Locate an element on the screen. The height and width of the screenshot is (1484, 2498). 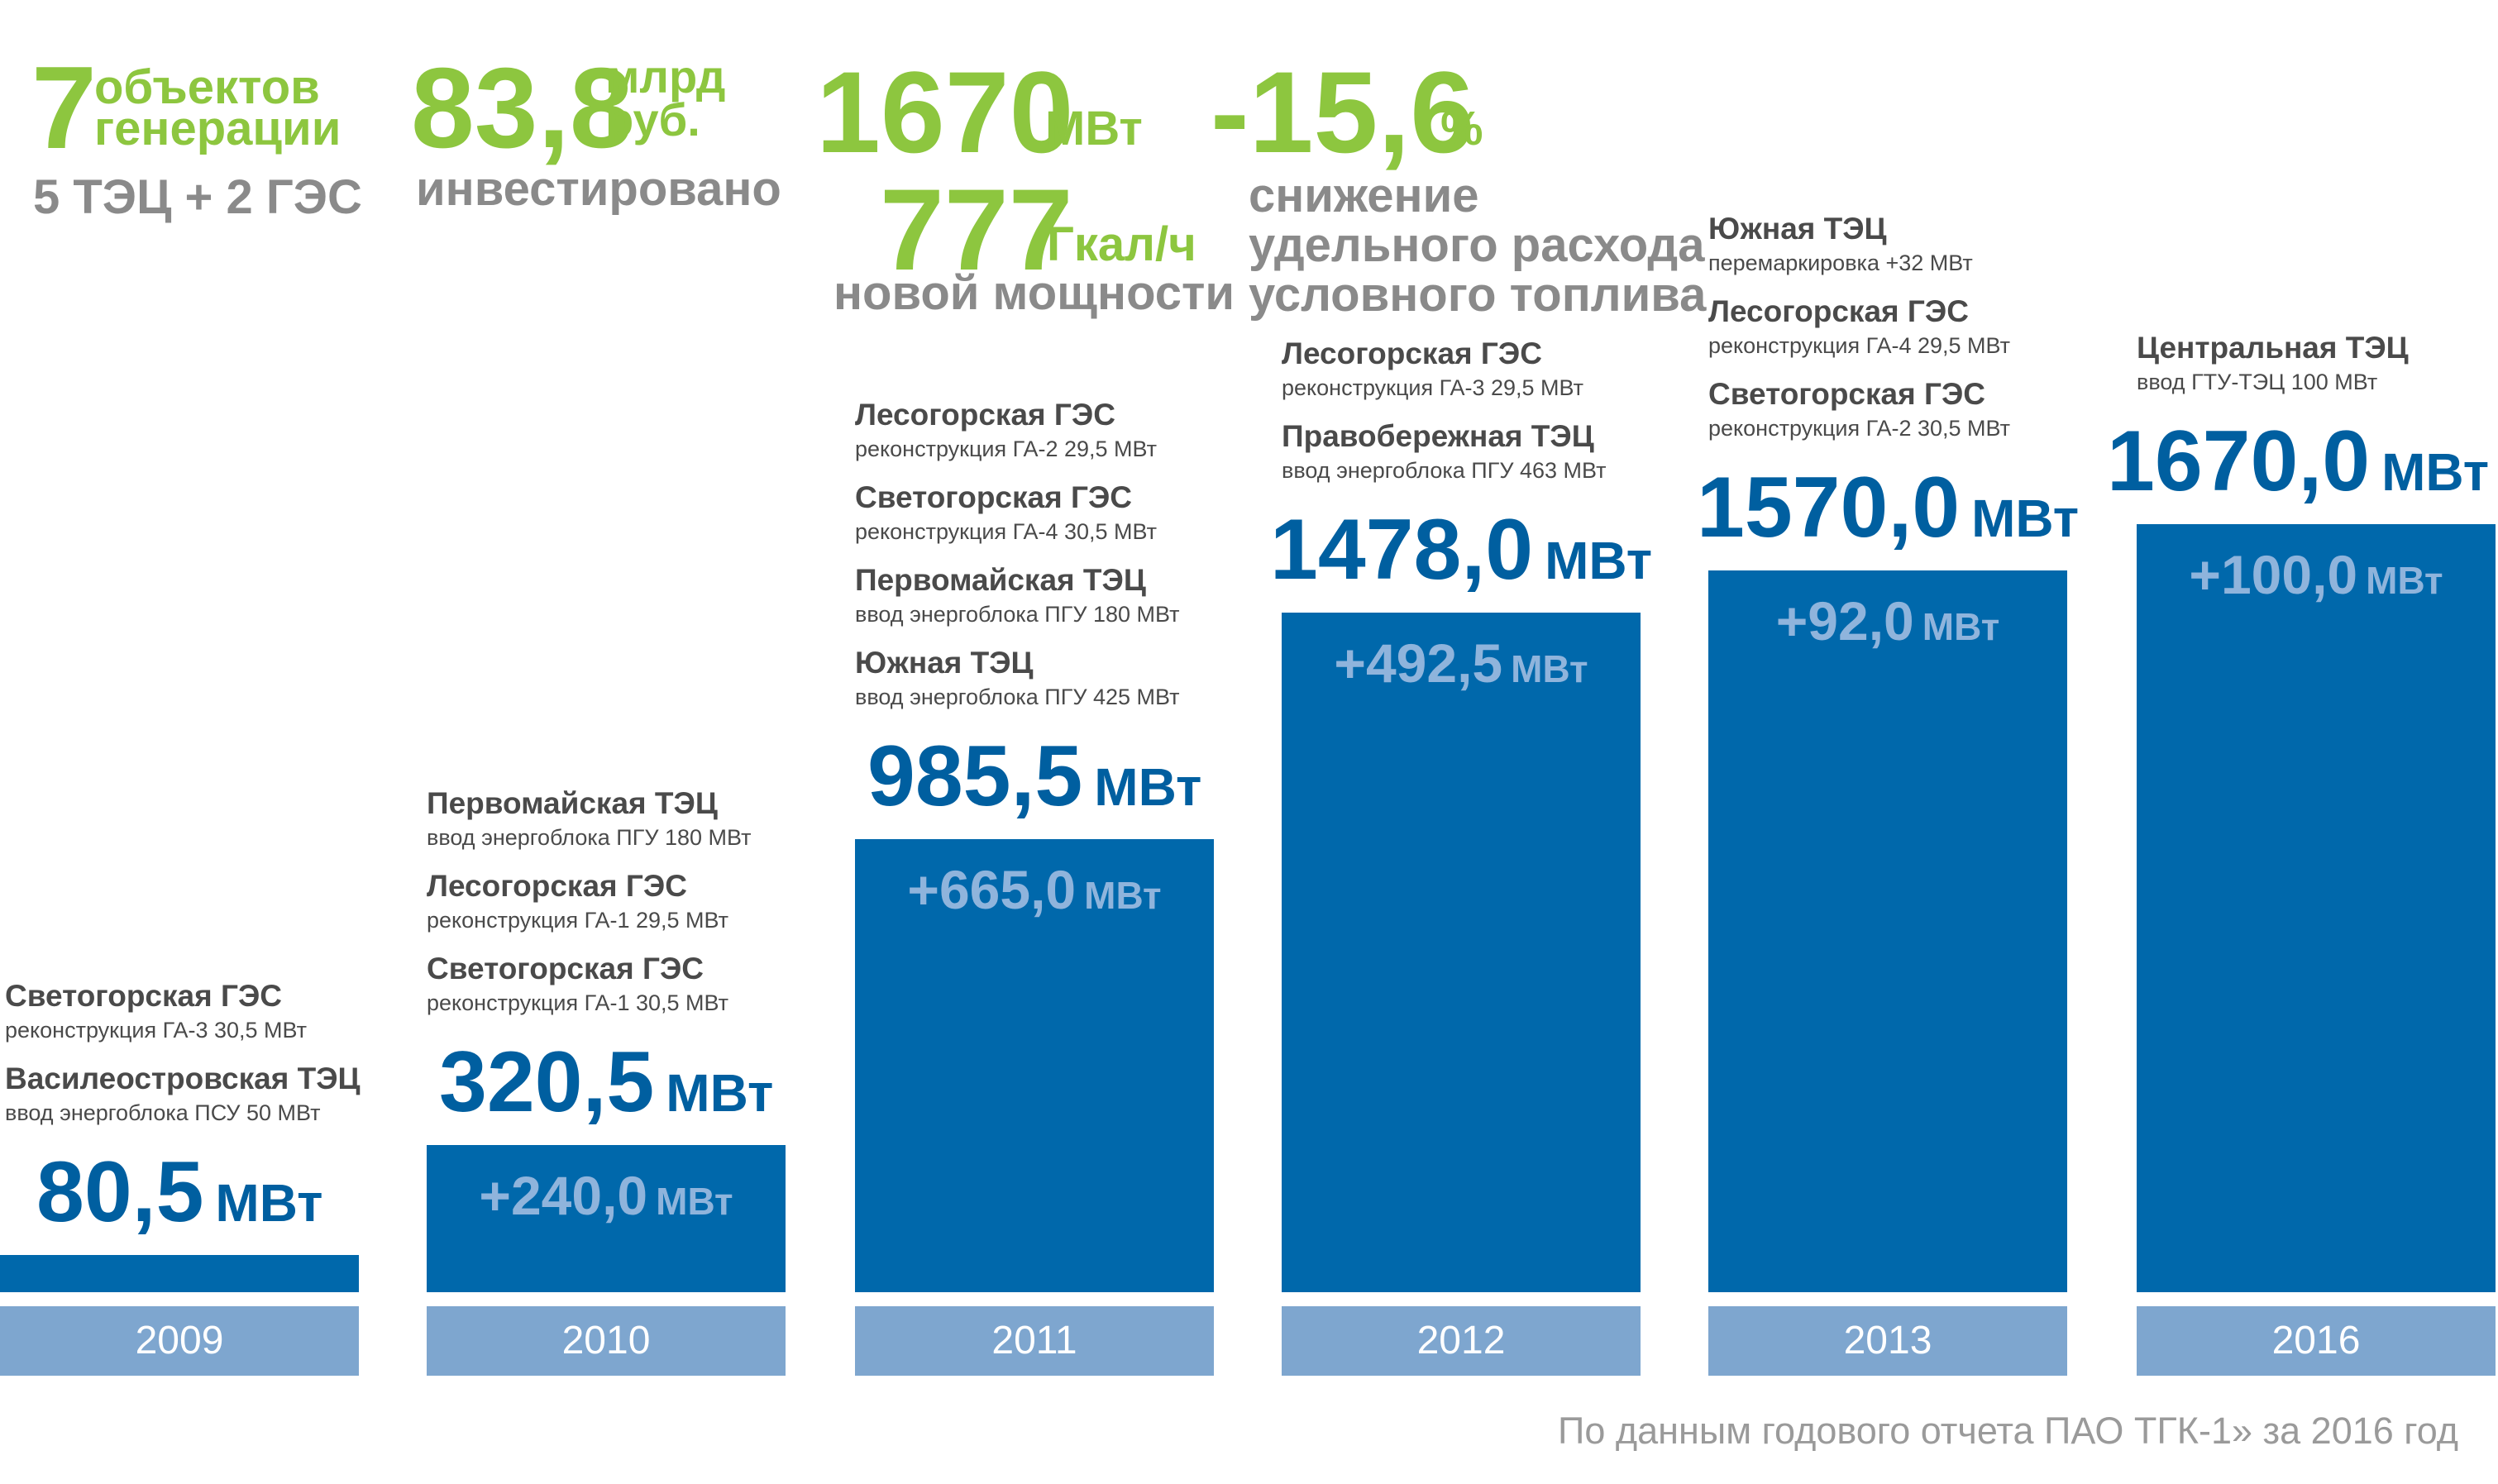
kpi-investment-sub: инвестировано is located at coordinates (598, 189).